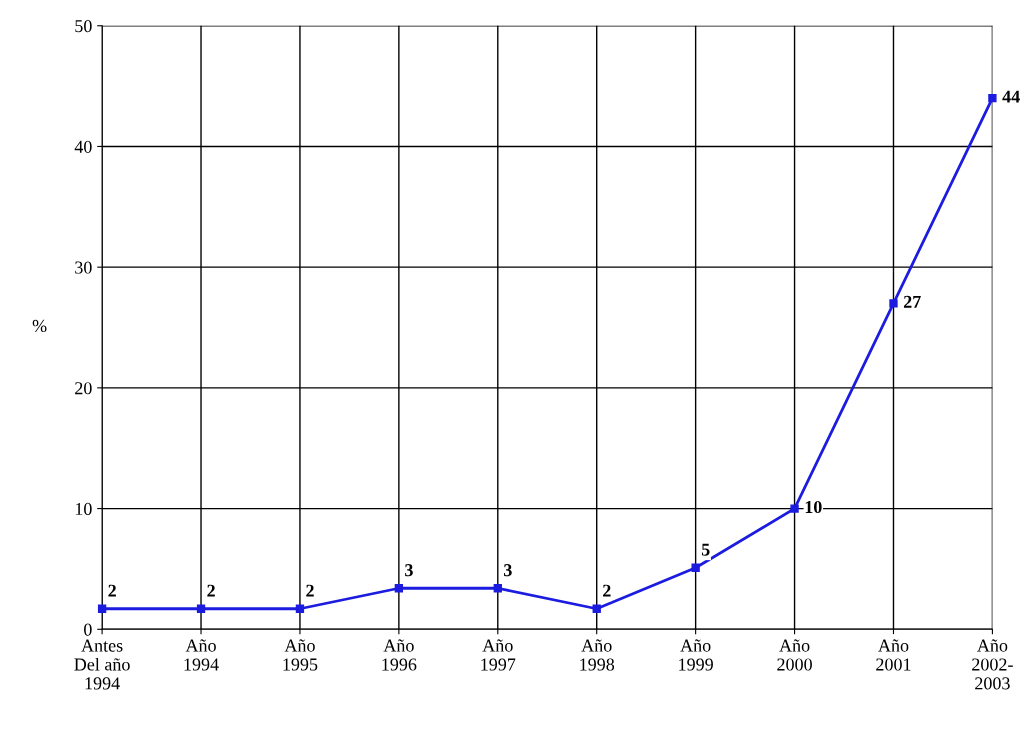 The width and height of the screenshot is (1021, 736). Describe the element at coordinates (399, 655) in the screenshot. I see `x-tick-label: Año 1996` at that location.